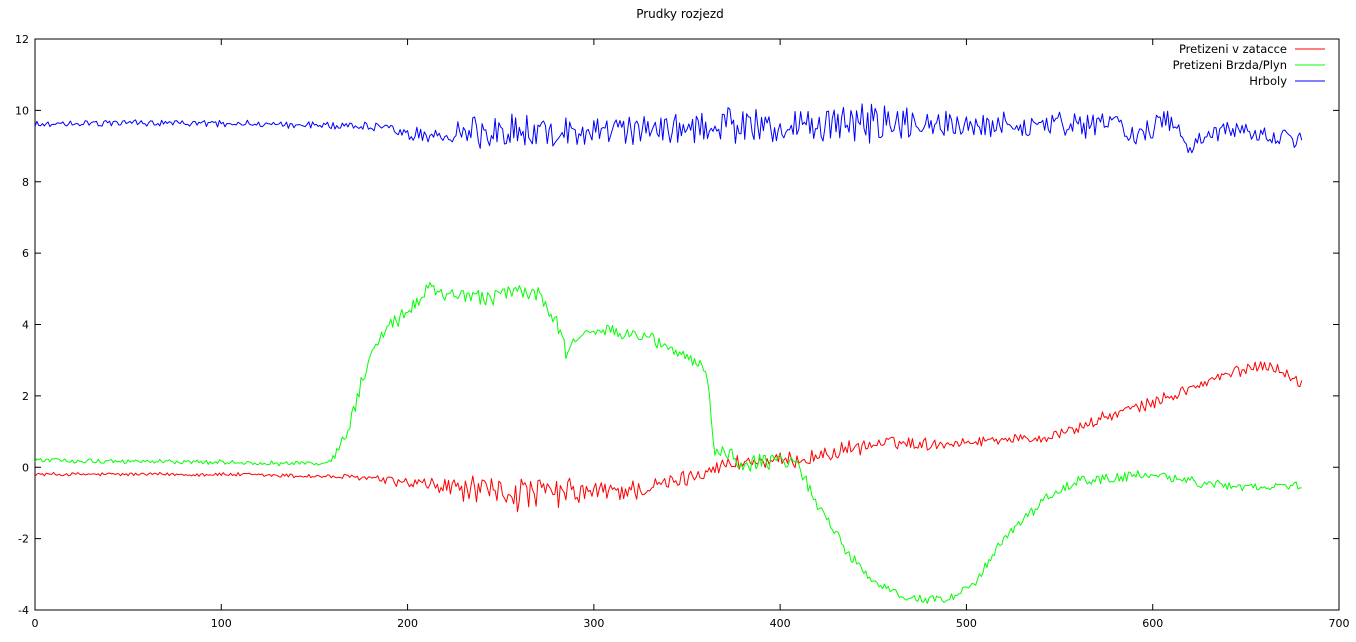 Image resolution: width=1356 pixels, height=642 pixels. What do you see at coordinates (25, 325) in the screenshot?
I see `y-tick-label: 4` at bounding box center [25, 325].